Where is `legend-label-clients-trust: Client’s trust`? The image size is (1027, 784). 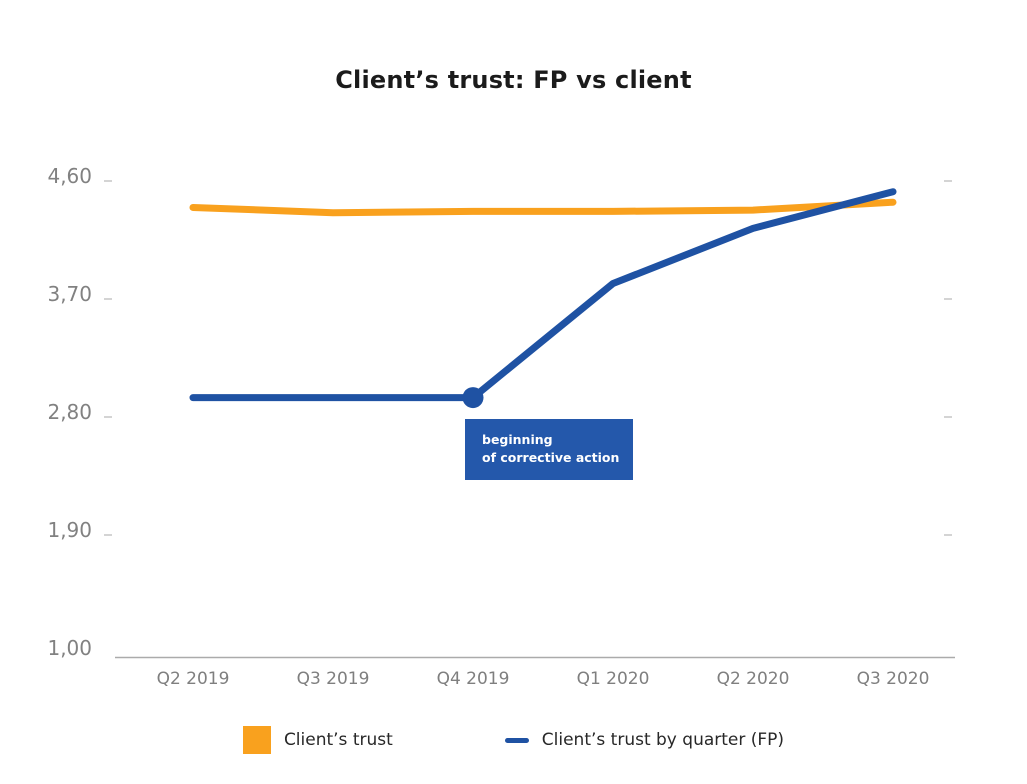
legend-label-clients-trust: Client’s trust is located at coordinates (338, 740).